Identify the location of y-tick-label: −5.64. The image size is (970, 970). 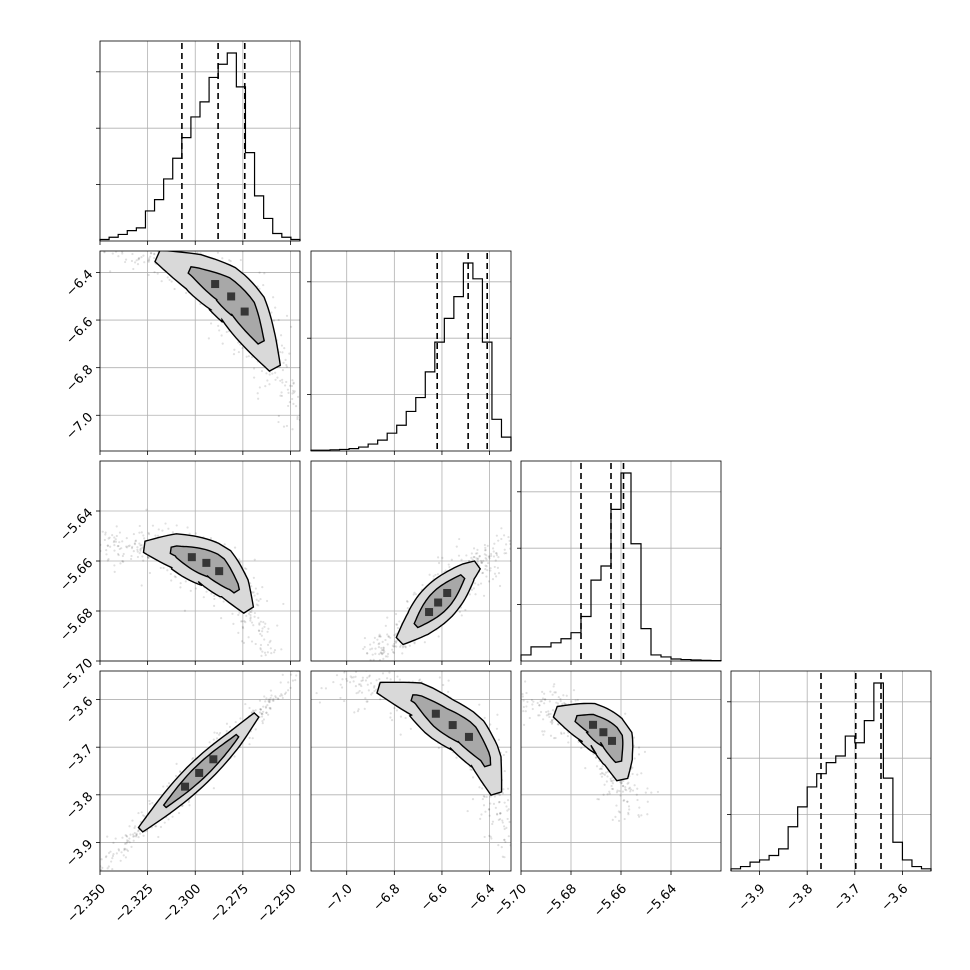
(77, 525).